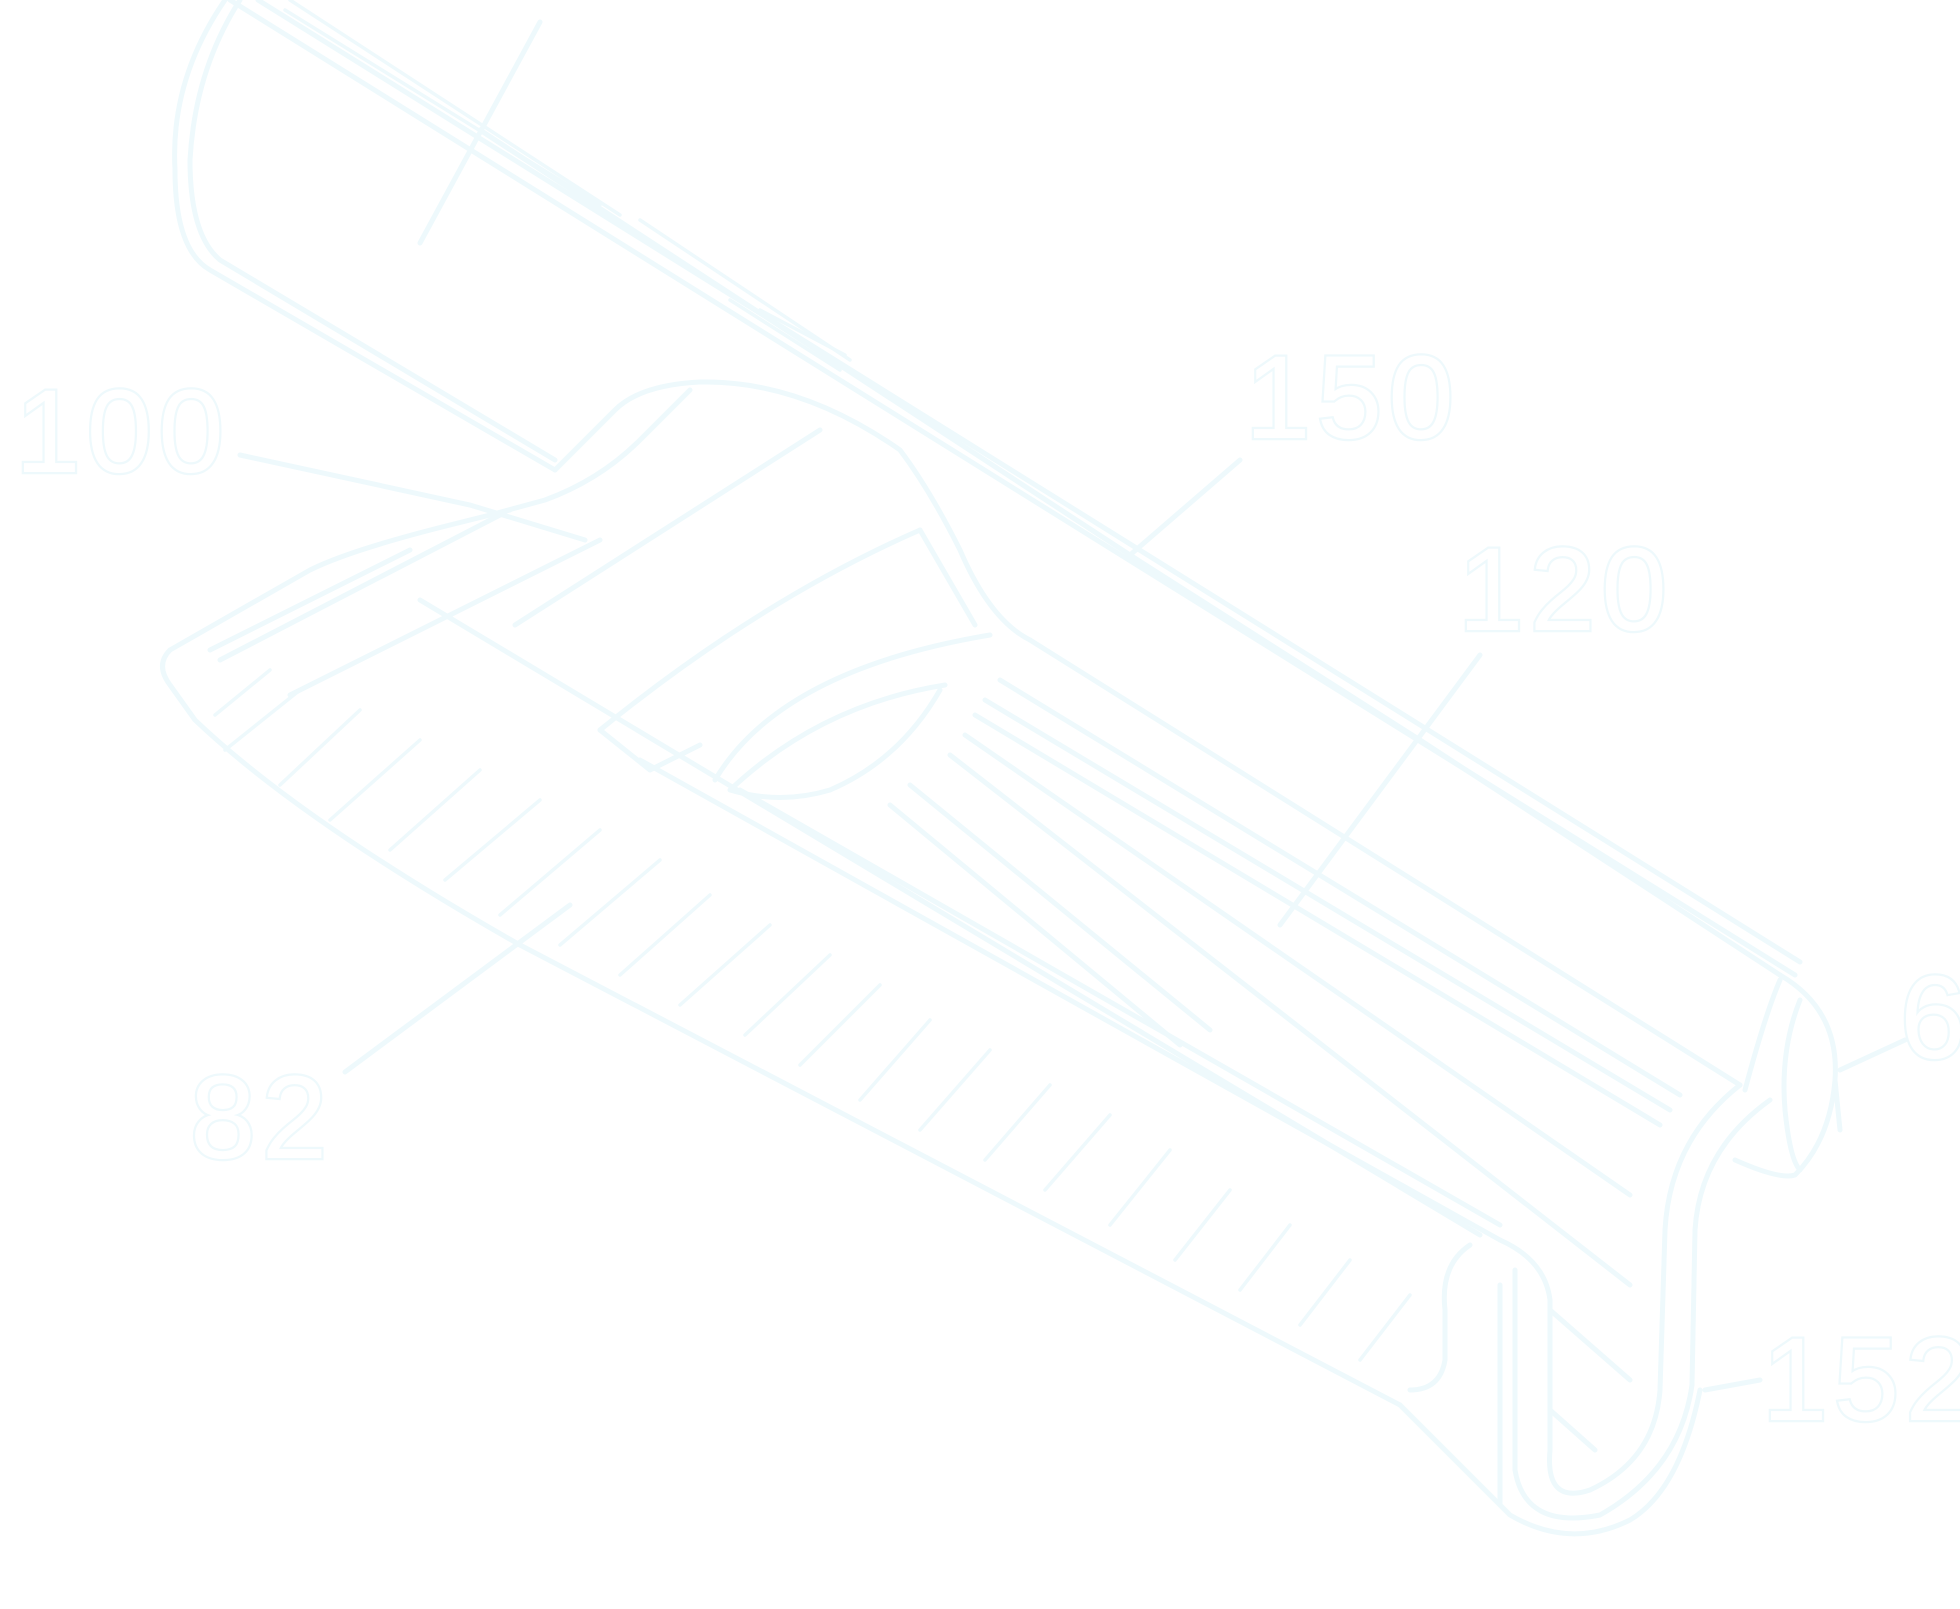 The width and height of the screenshot is (1960, 1609). Describe the element at coordinates (1861, 1380) in the screenshot. I see `label-152: 152` at that location.